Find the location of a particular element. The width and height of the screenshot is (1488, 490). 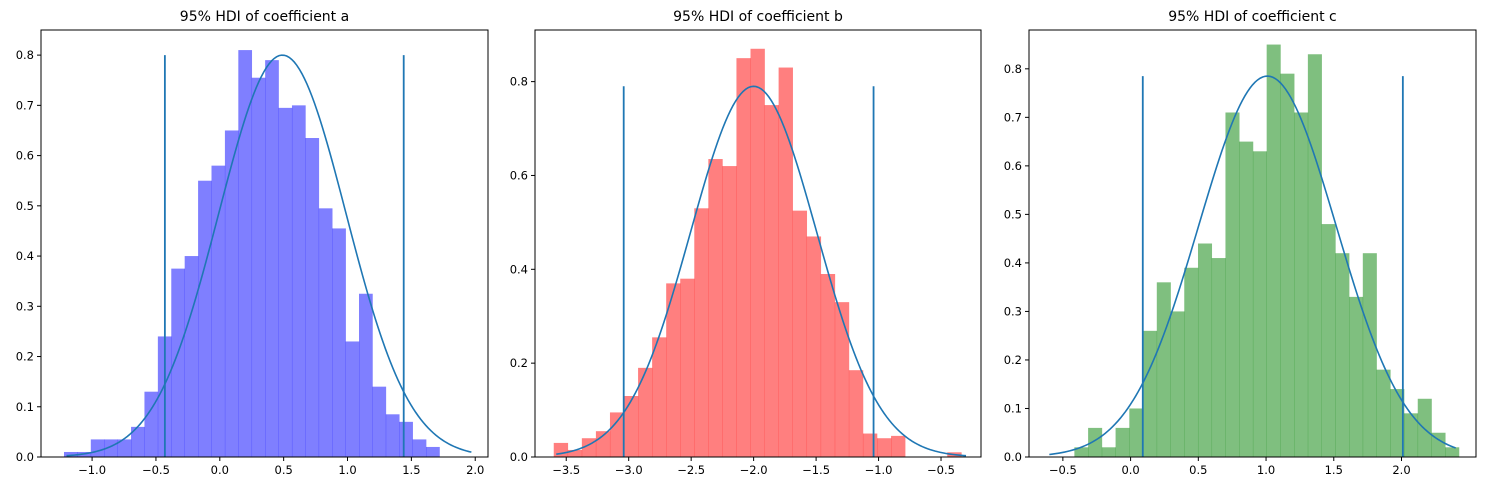

x-tick-label: 0.5 is located at coordinates (1198, 470).